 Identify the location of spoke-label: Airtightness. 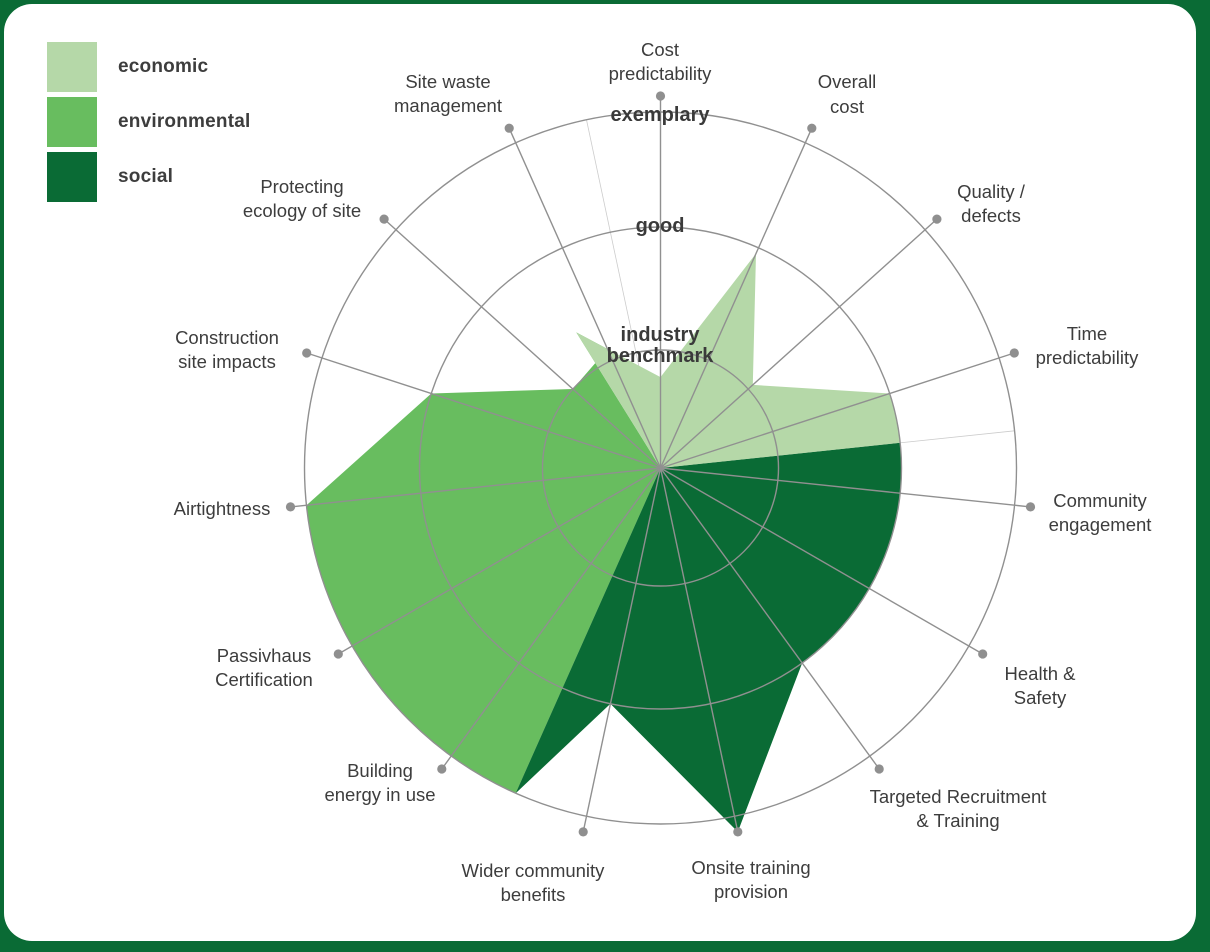
(222, 508).